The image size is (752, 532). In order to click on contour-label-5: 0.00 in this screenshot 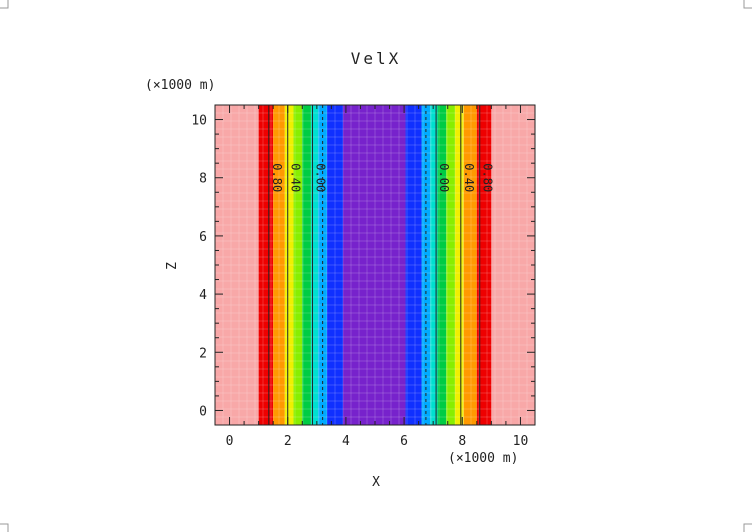, I will do `click(444, 177)`.